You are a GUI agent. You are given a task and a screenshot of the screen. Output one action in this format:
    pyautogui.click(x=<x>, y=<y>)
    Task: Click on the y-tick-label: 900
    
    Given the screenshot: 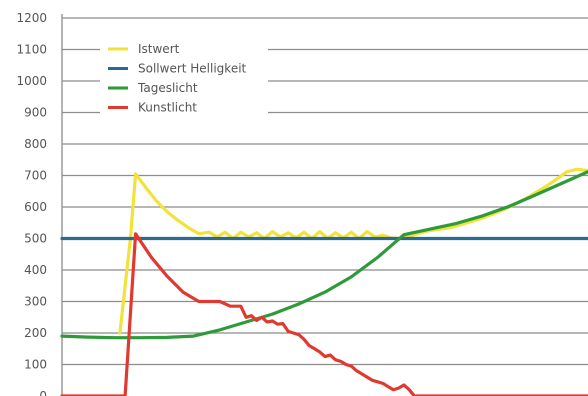 What is the action you would take?
    pyautogui.click(x=35, y=113)
    